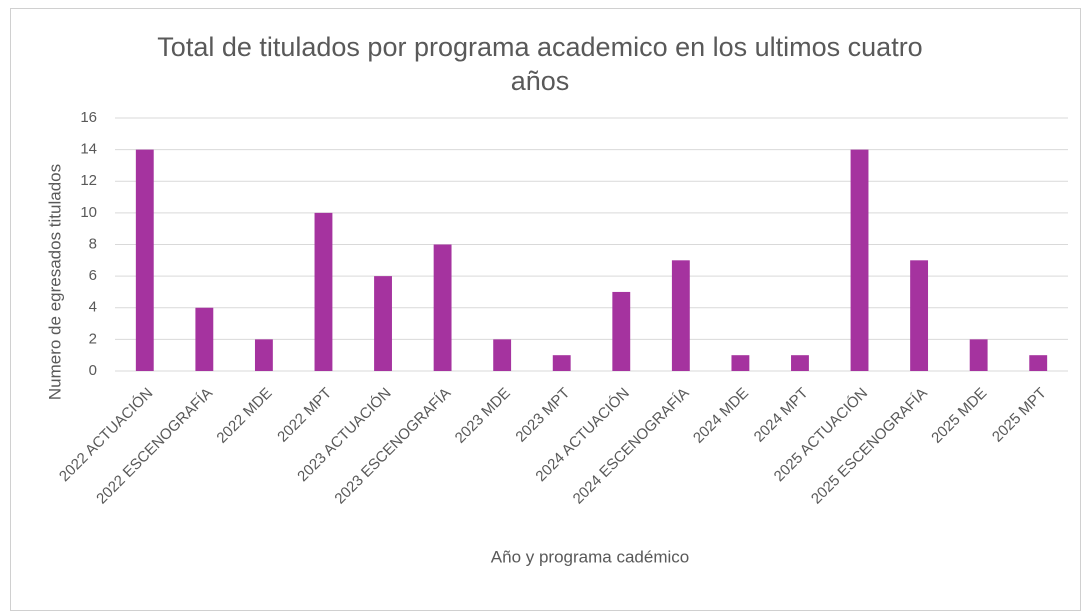 This screenshot has height=613, width=1083. Describe the element at coordinates (88, 117) in the screenshot. I see `y-tick-label: 16` at that location.